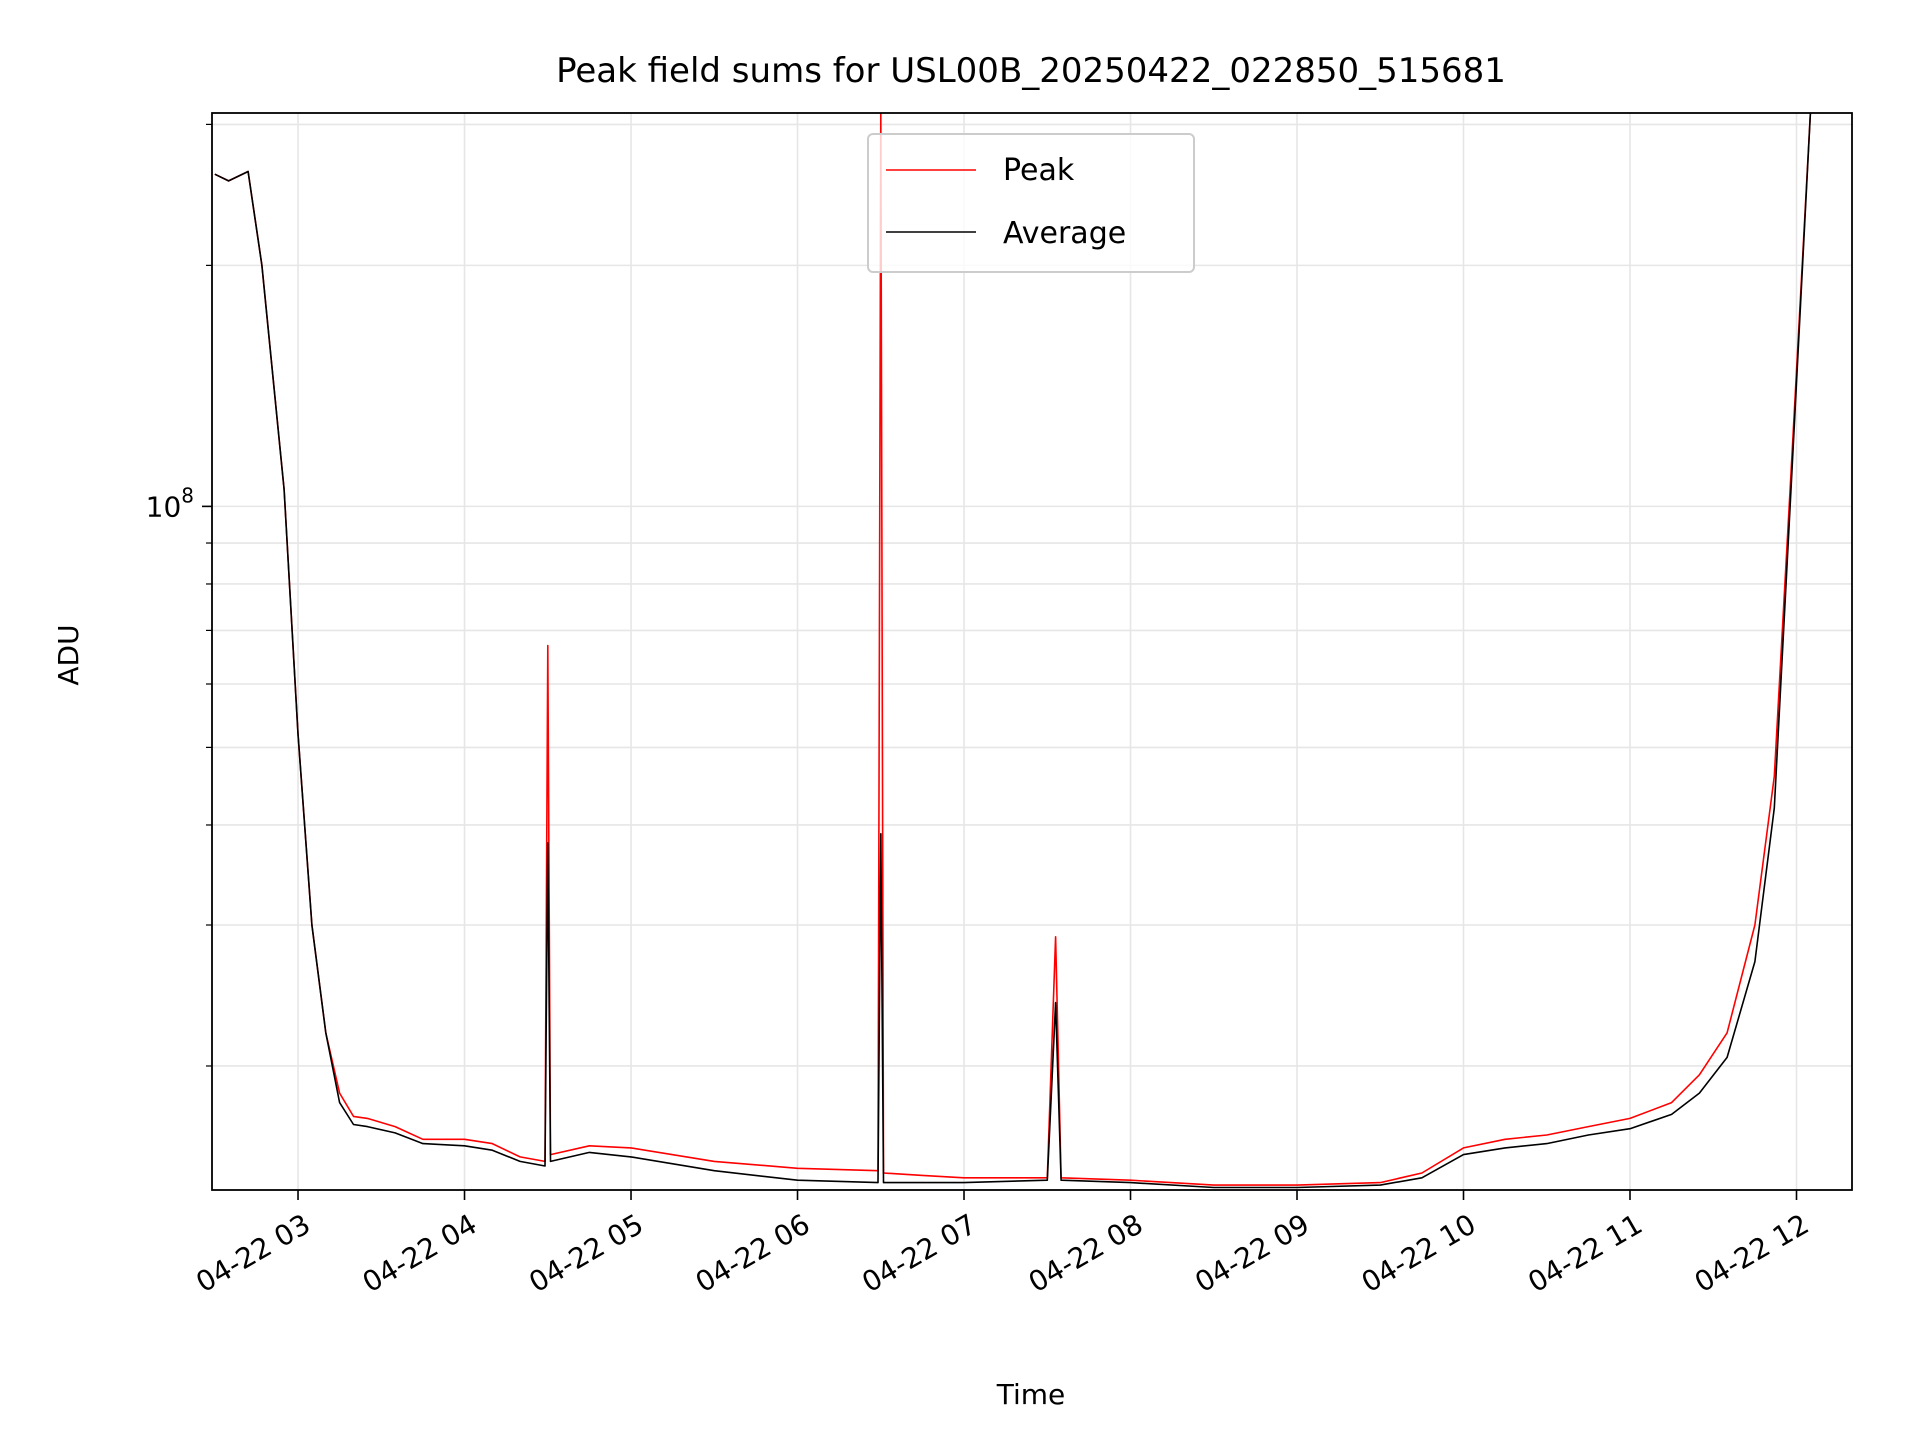 The image size is (1920, 1444). I want to click on y-tick-label-base: 10, so click(164, 506).